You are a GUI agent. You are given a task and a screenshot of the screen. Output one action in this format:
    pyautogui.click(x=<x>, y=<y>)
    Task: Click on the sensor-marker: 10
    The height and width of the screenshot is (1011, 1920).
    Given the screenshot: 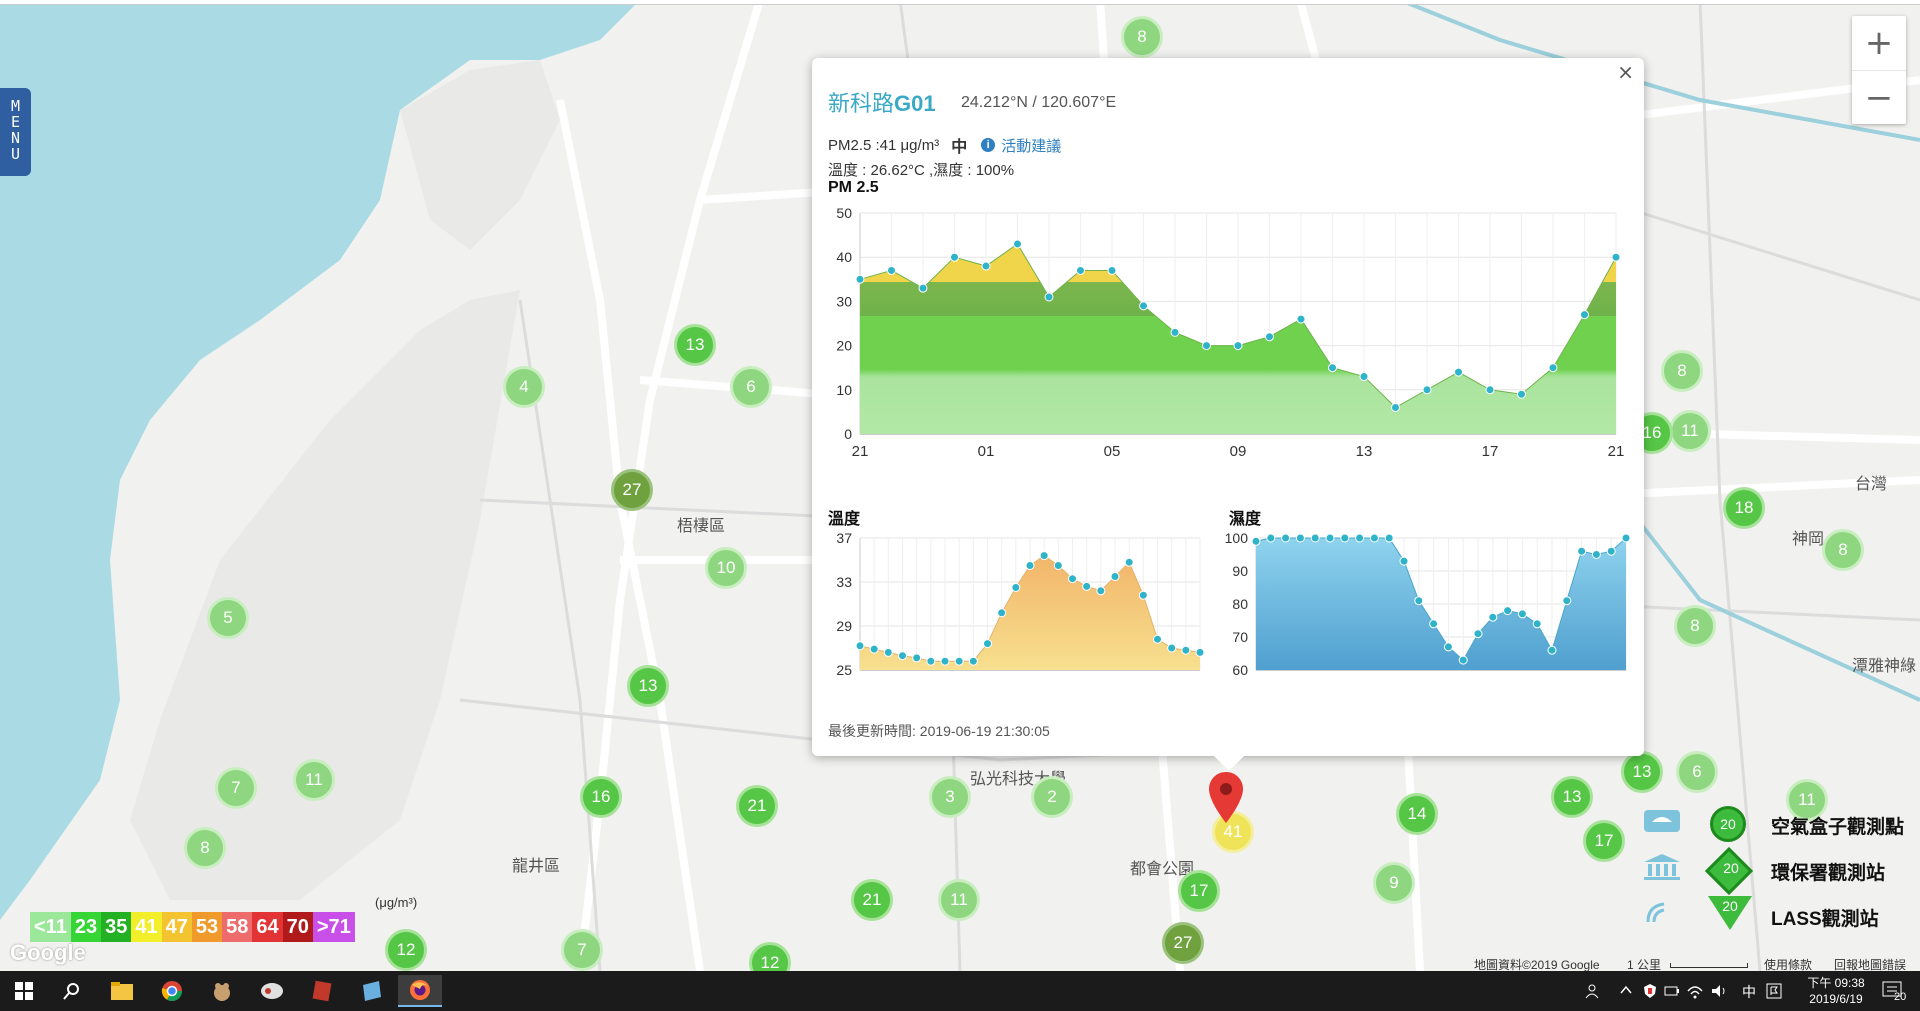 What is the action you would take?
    pyautogui.click(x=726, y=568)
    